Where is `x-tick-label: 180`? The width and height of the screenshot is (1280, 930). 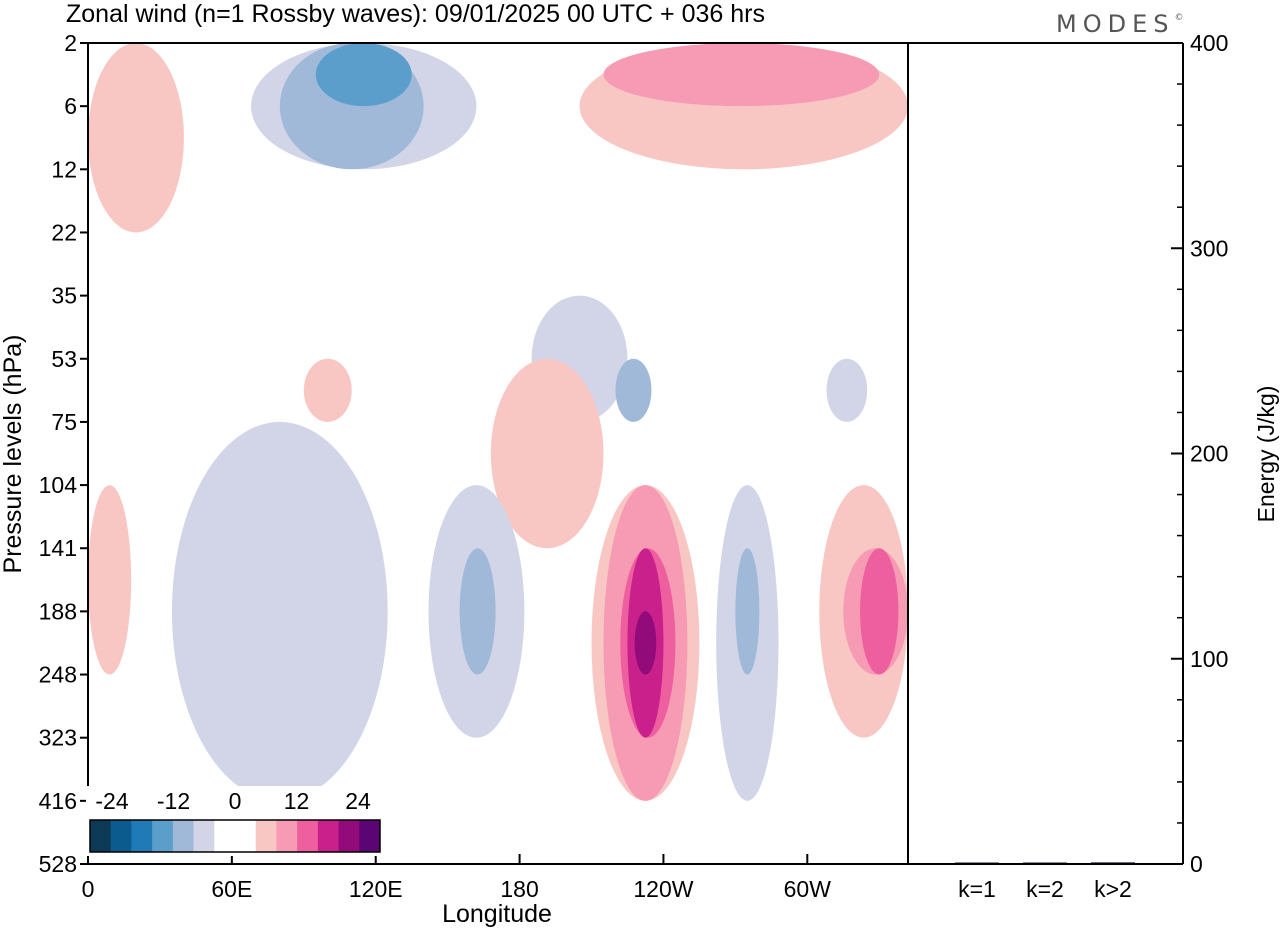 x-tick-label: 180 is located at coordinates (519, 889).